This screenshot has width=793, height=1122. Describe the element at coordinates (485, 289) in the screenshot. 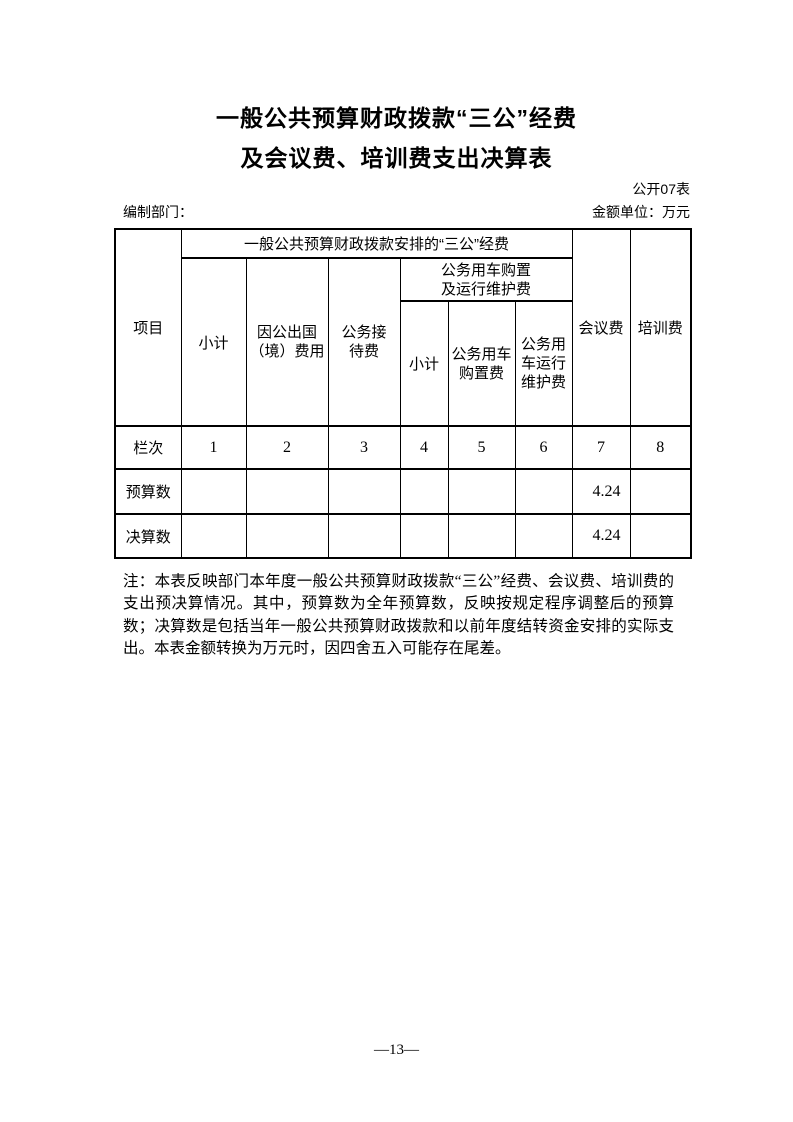

I see `header-vehicle-group-line2: 及运行维护费` at that location.